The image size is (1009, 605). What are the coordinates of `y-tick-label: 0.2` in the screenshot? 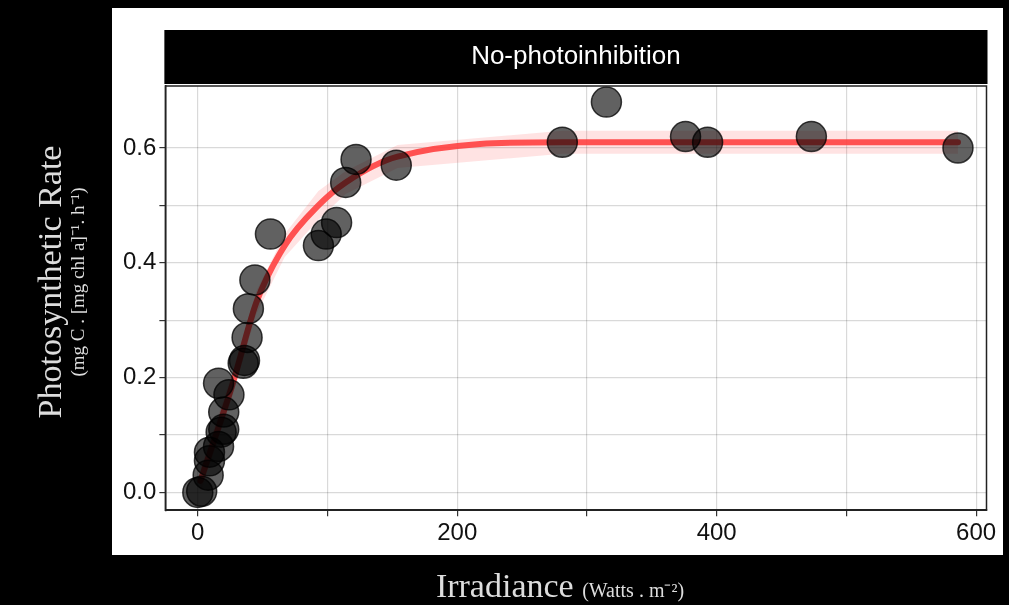 It's located at (139, 376).